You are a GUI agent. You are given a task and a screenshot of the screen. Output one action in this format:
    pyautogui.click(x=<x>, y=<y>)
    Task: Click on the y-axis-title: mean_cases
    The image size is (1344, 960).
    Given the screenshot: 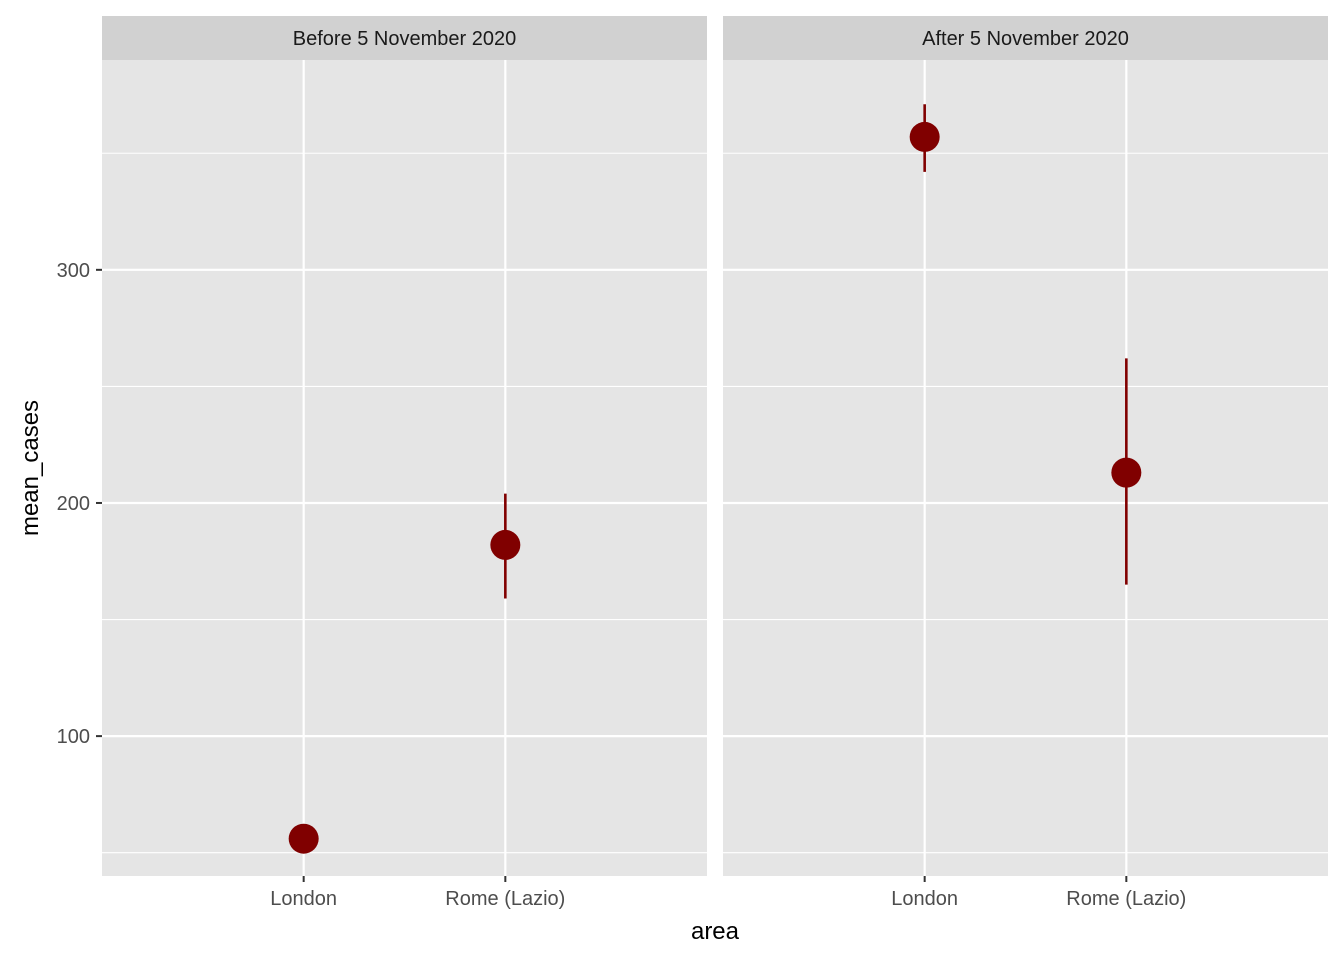 What is the action you would take?
    pyautogui.click(x=30, y=468)
    